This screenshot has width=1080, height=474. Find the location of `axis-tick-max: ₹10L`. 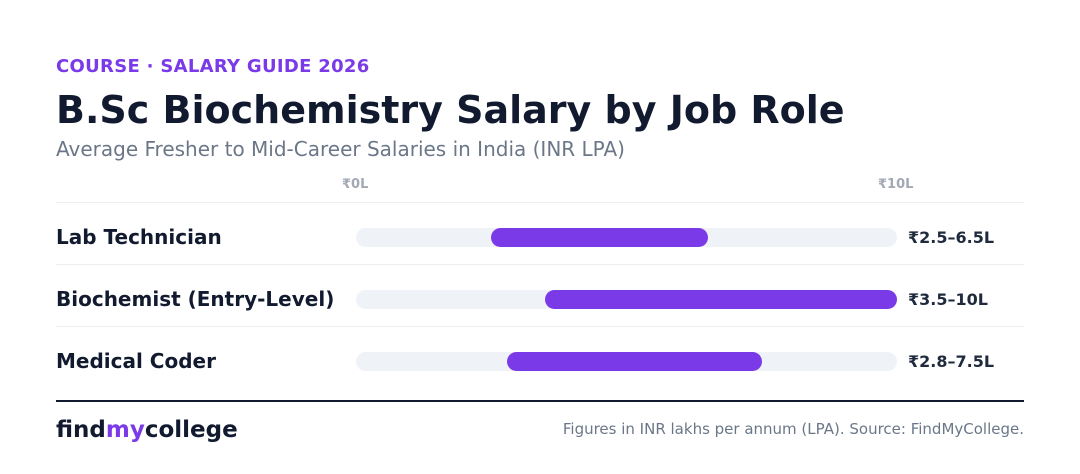

axis-tick-max: ₹10L is located at coordinates (896, 184).